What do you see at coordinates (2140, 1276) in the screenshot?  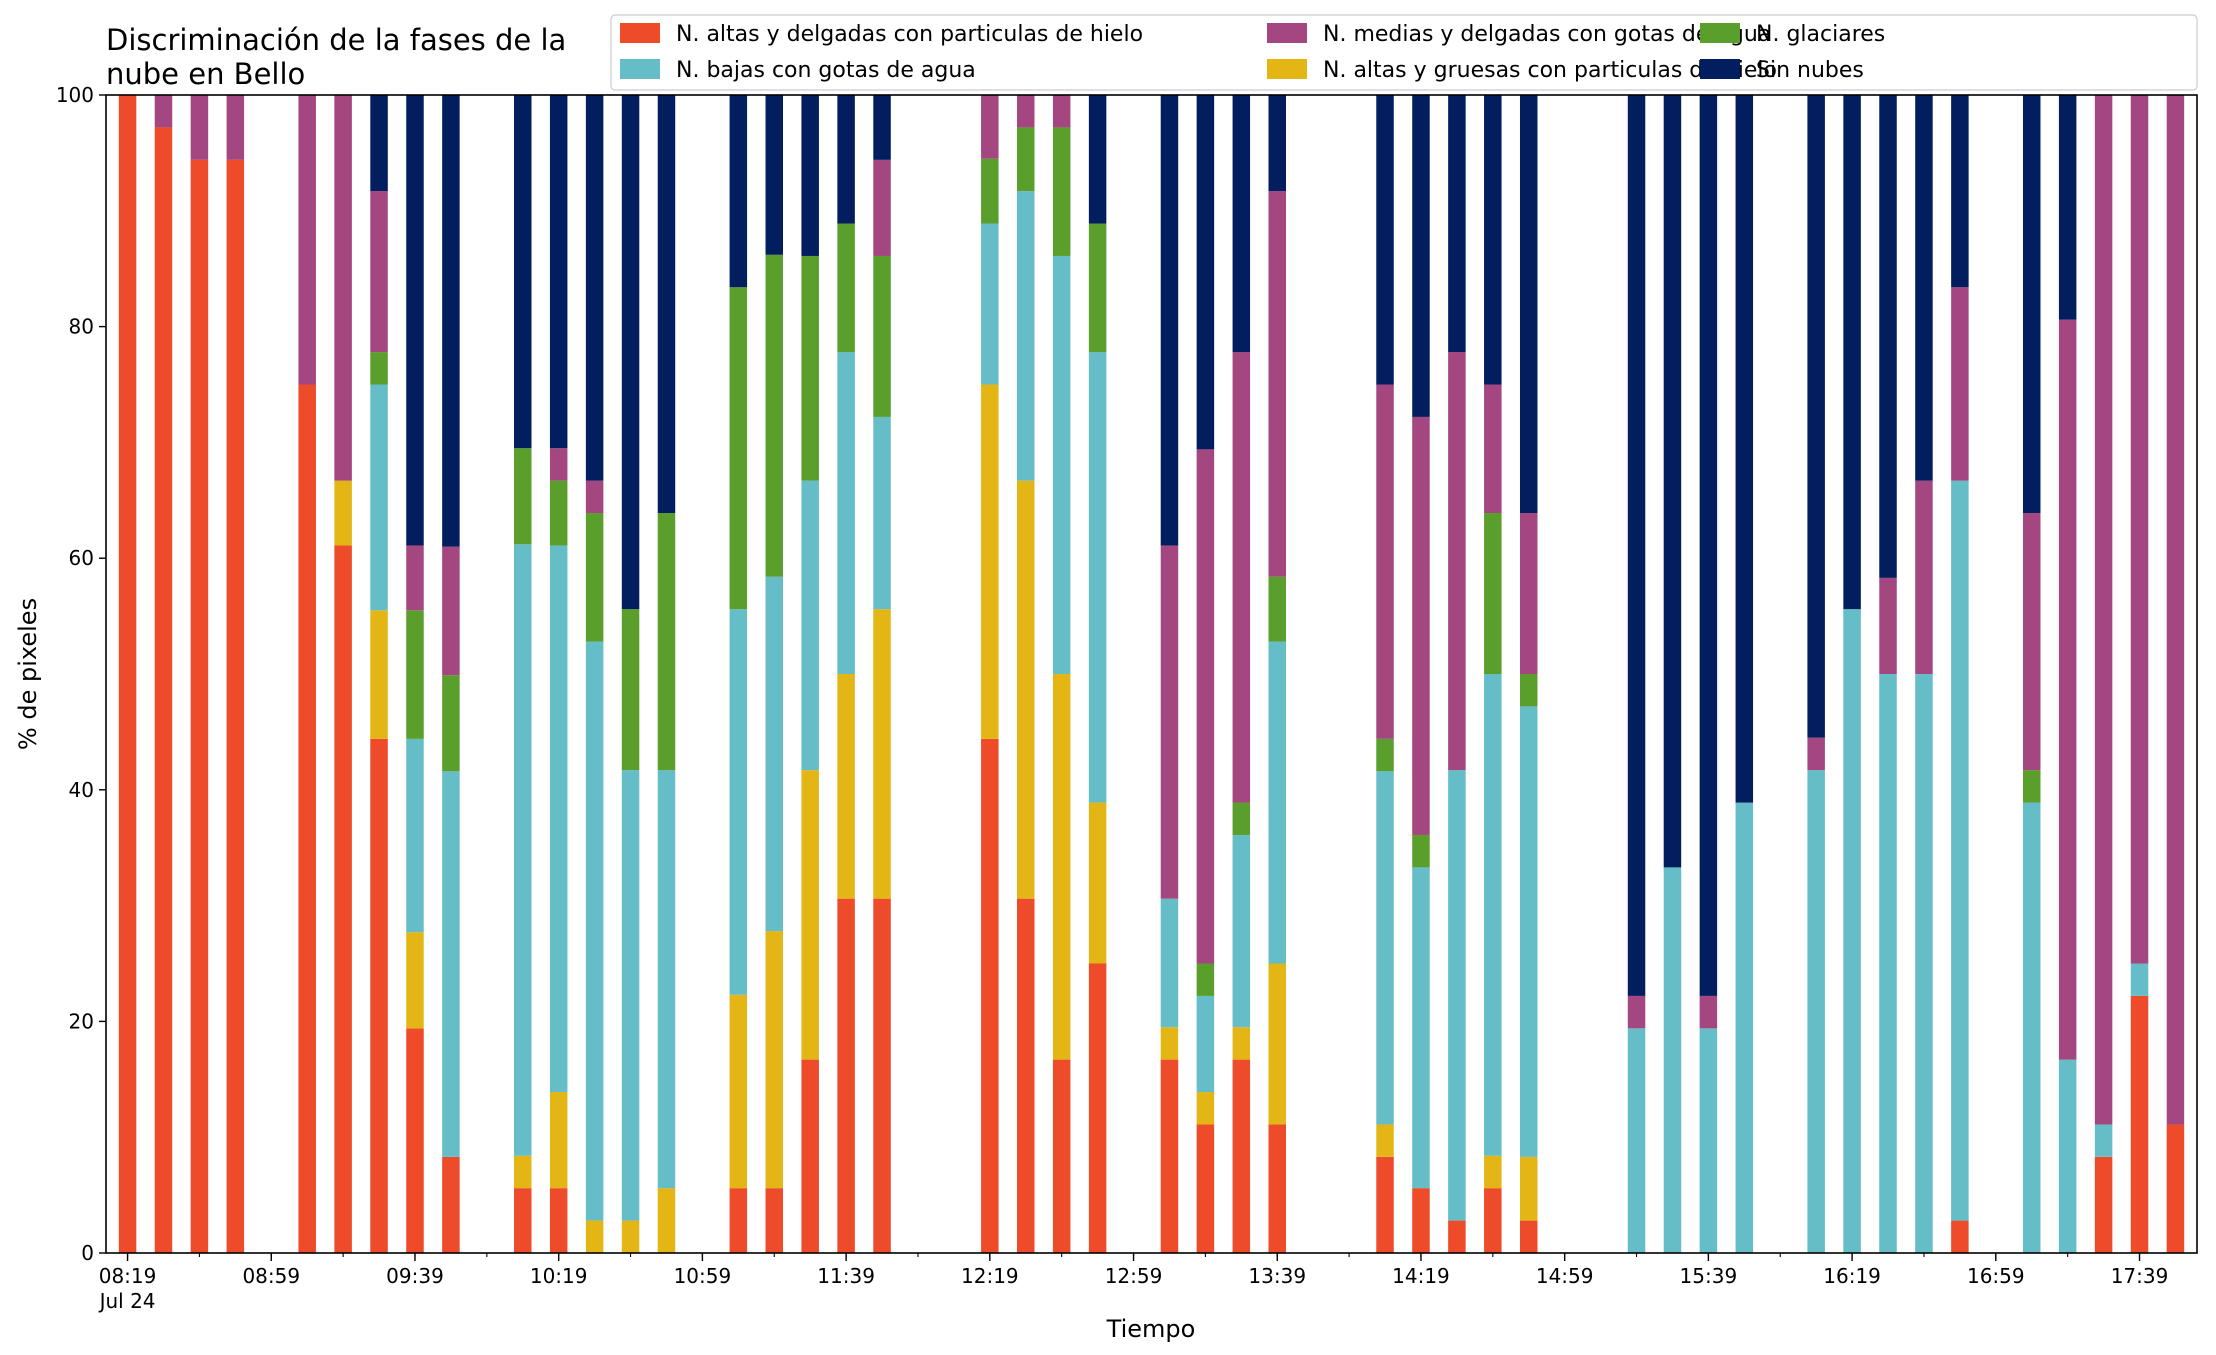 I see `x-tick-label-14: 17:39` at bounding box center [2140, 1276].